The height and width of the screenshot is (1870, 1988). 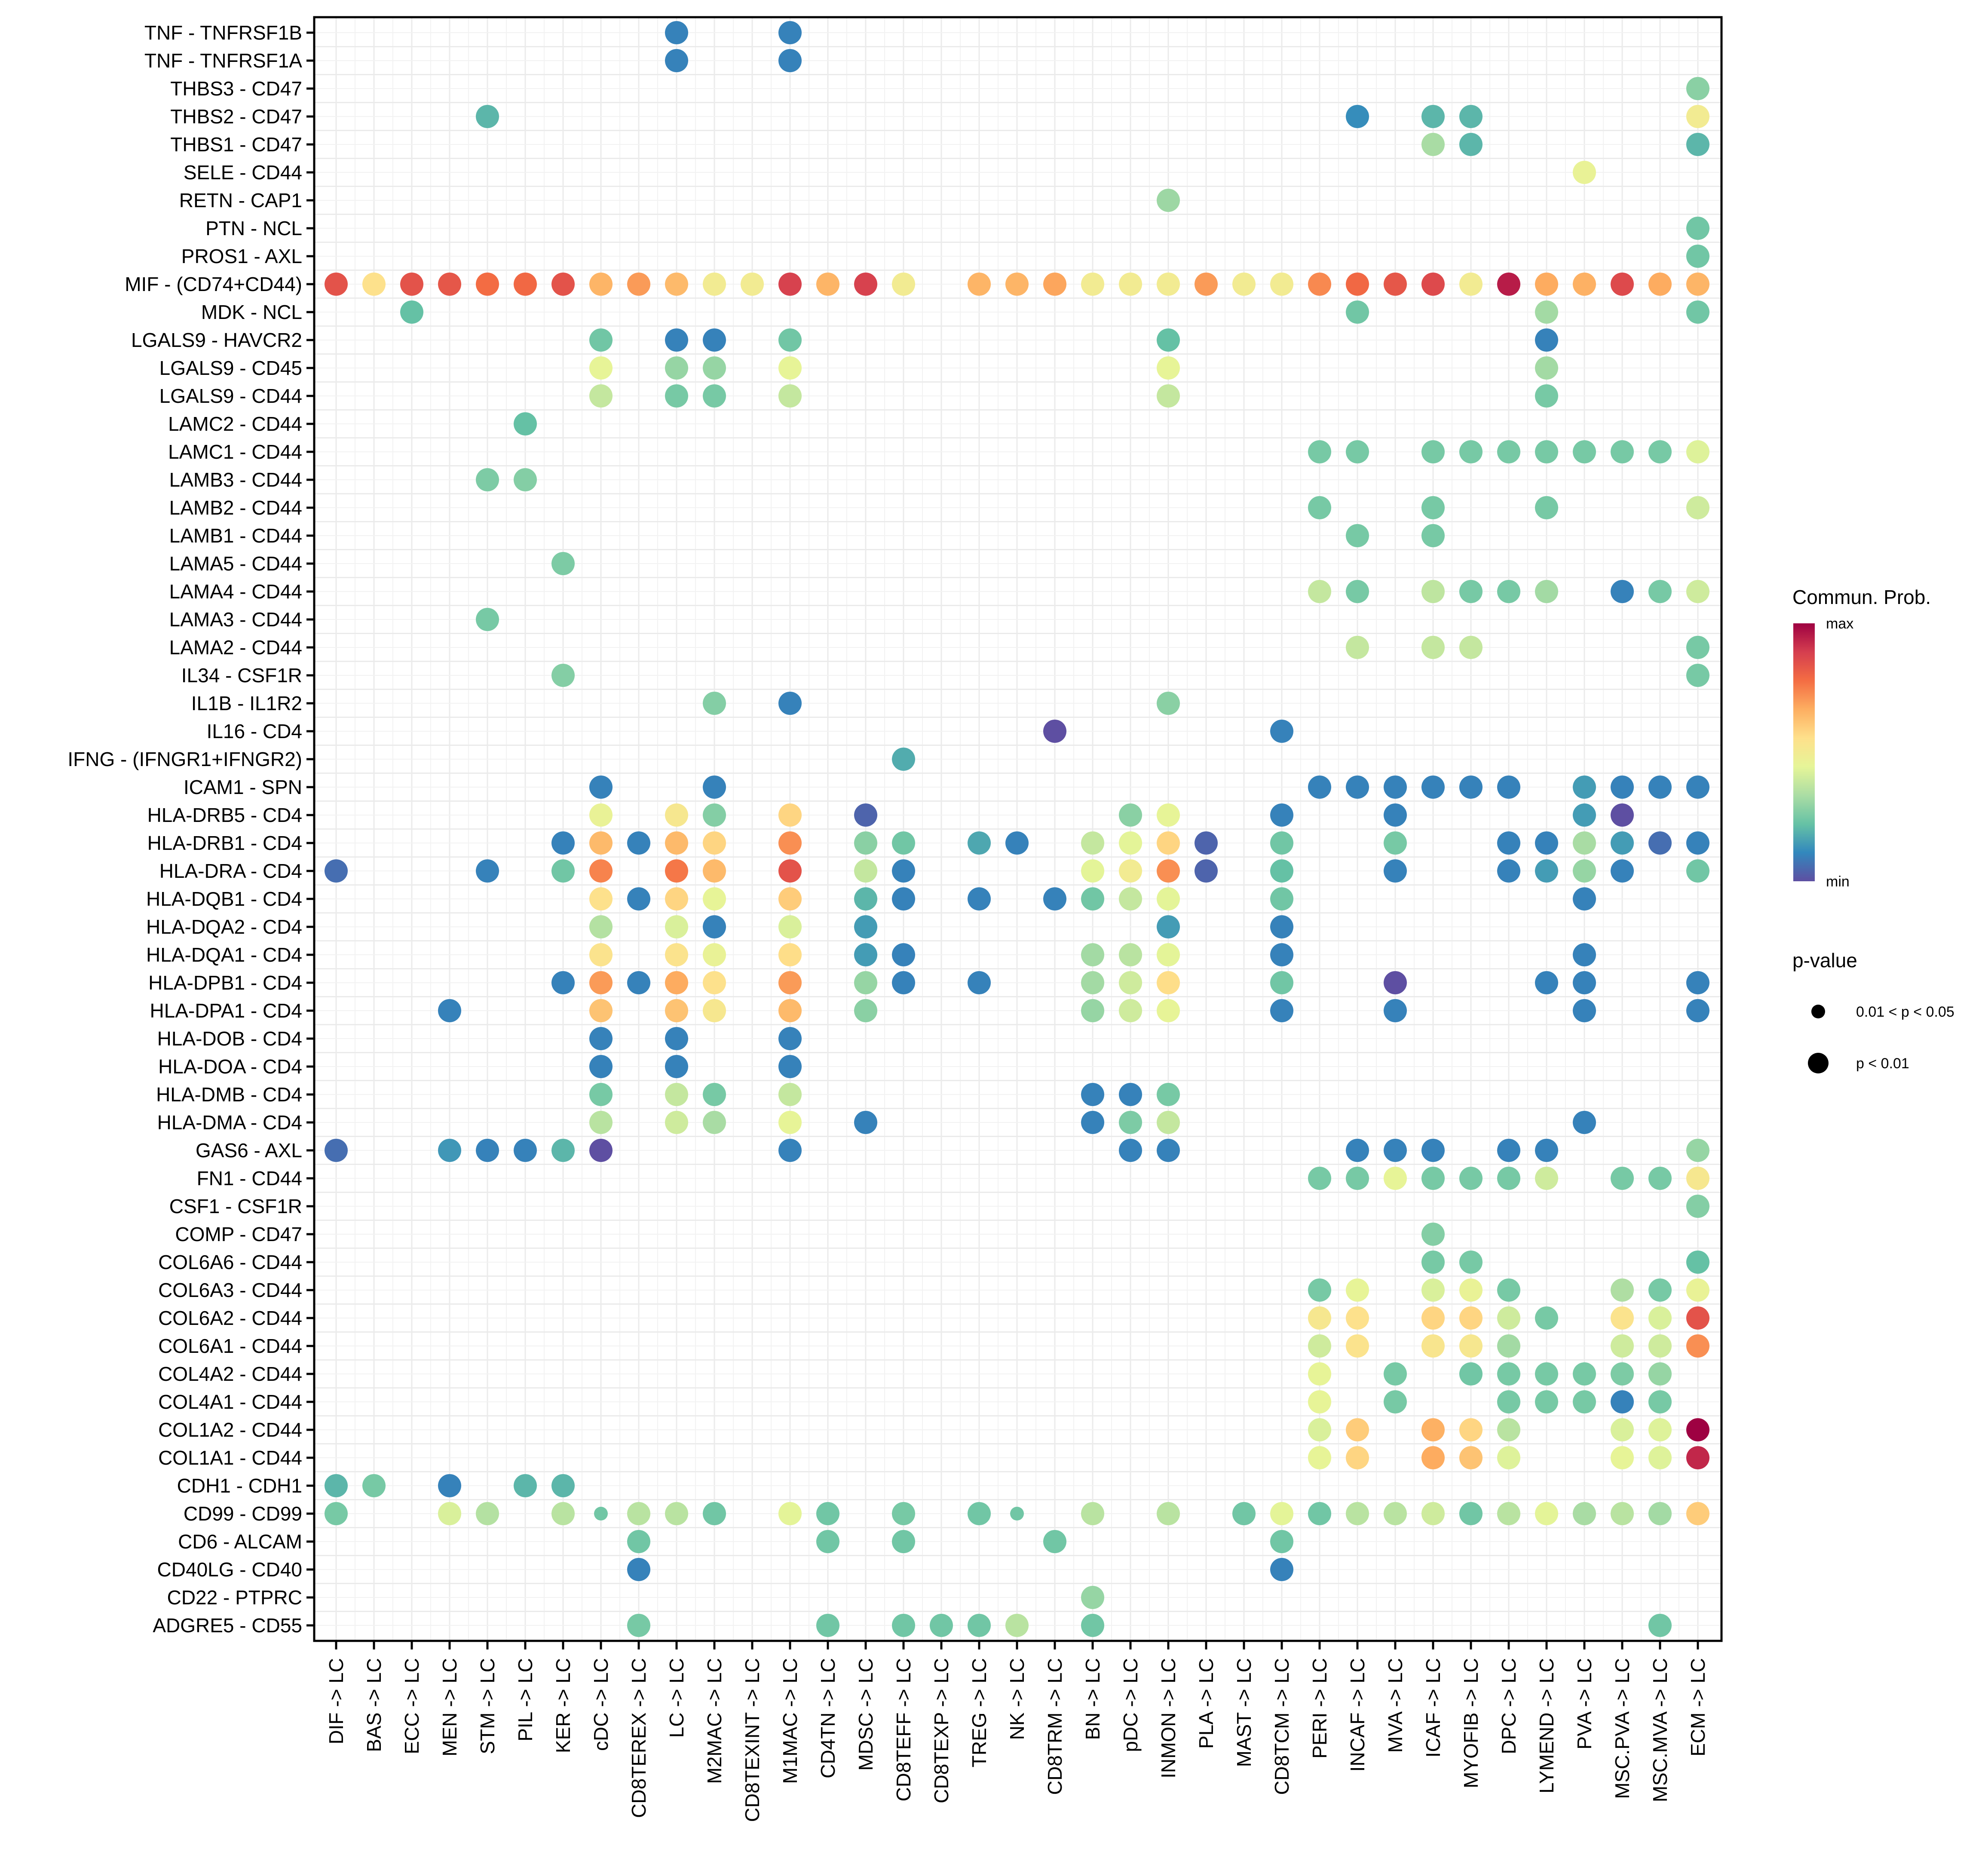 What do you see at coordinates (235, 480) in the screenshot?
I see `y-tick-label: LAMB3 - CD44` at bounding box center [235, 480].